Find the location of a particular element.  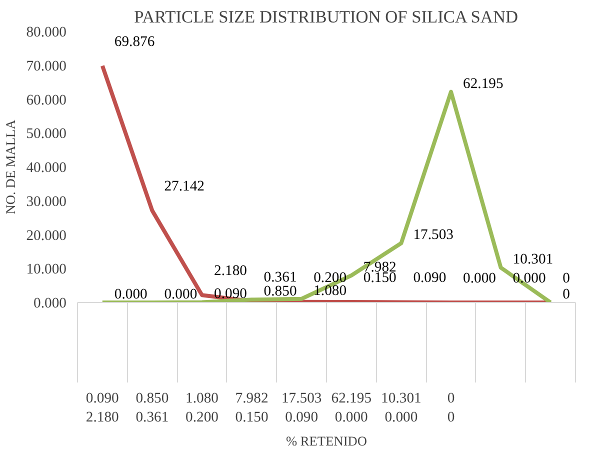

data-label: 0.361 is located at coordinates (280, 277).